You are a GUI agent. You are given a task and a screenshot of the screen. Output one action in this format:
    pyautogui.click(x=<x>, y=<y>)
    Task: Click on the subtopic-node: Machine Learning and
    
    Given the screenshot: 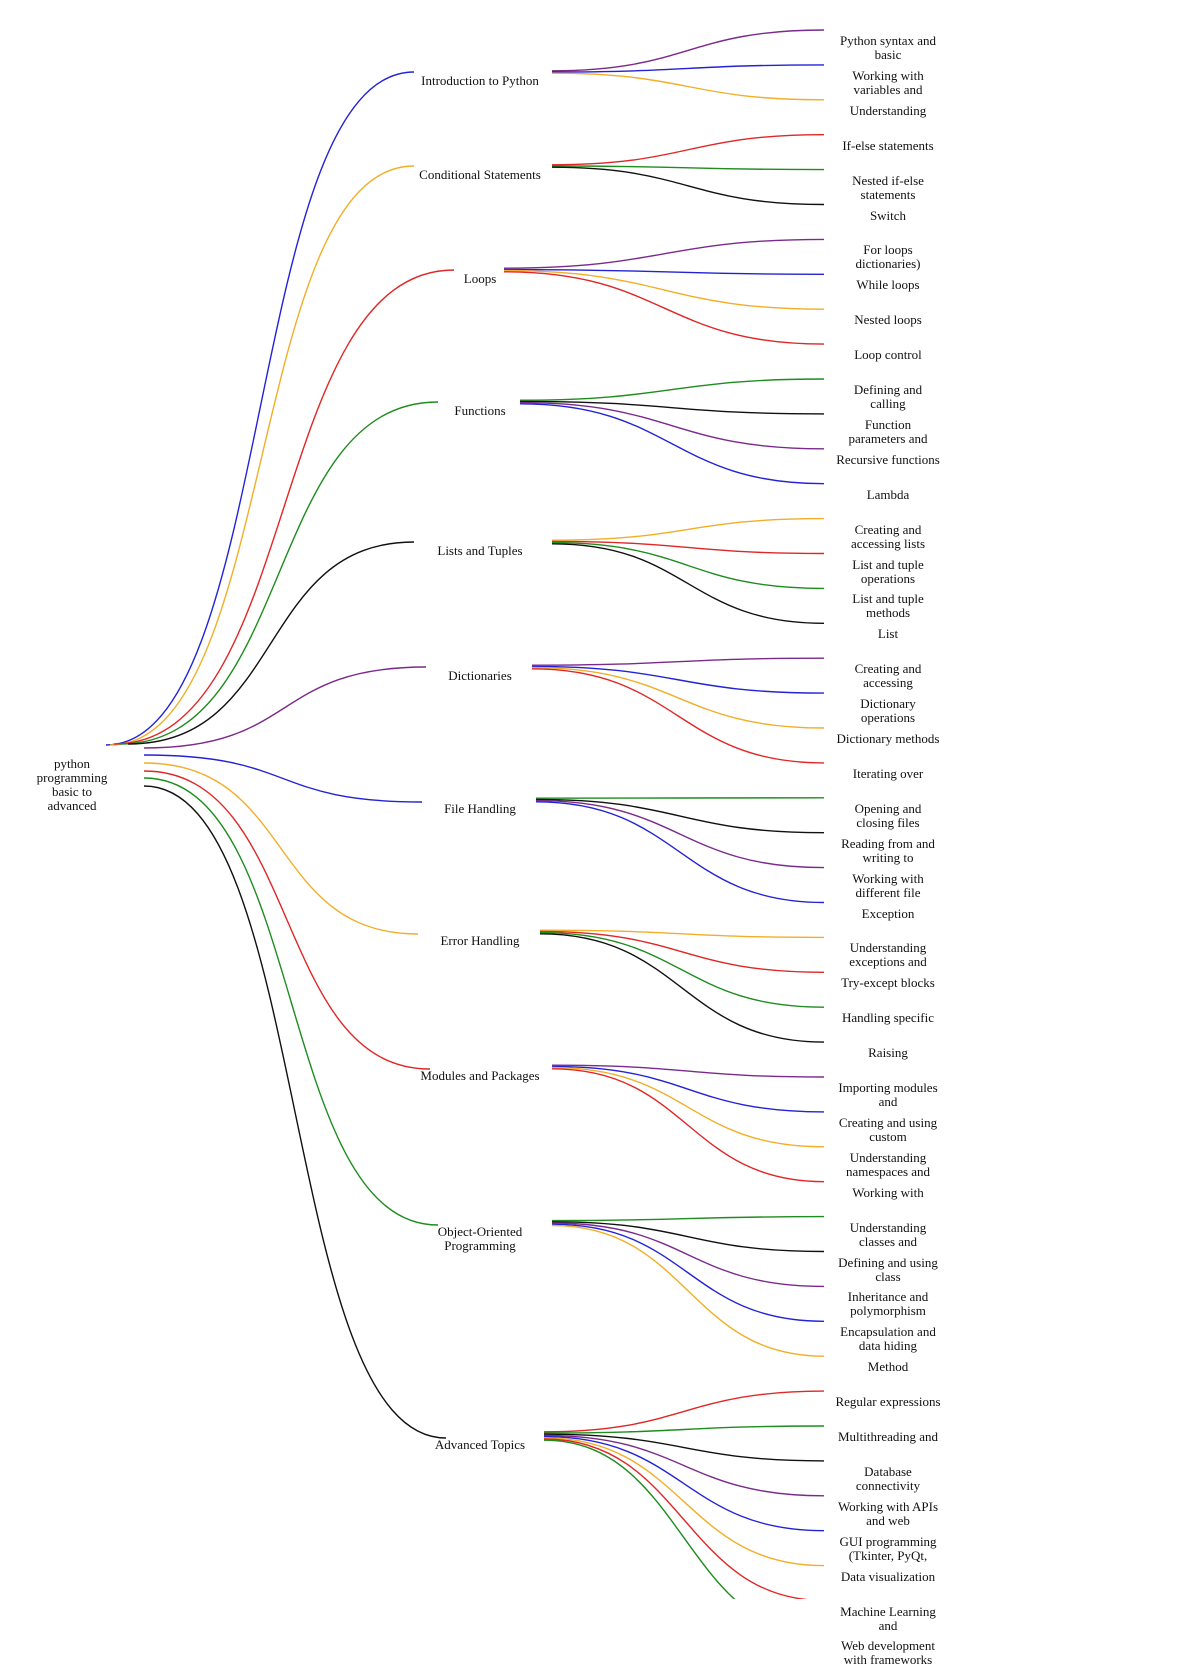 What is the action you would take?
    pyautogui.click(x=888, y=1619)
    